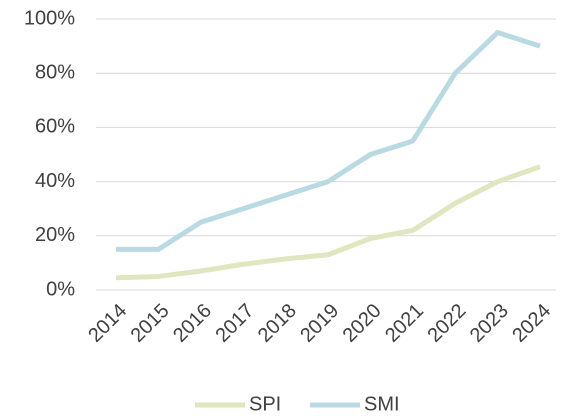  Describe the element at coordinates (49, 18) in the screenshot. I see `y-tick-label: 100%` at that location.